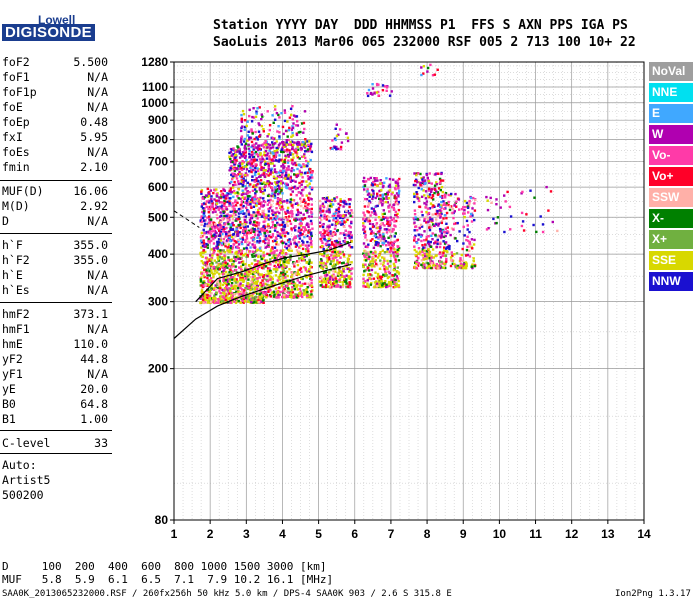 The width and height of the screenshot is (700, 600). What do you see at coordinates (16, 206) in the screenshot?
I see `param-key: M(D)` at bounding box center [16, 206].